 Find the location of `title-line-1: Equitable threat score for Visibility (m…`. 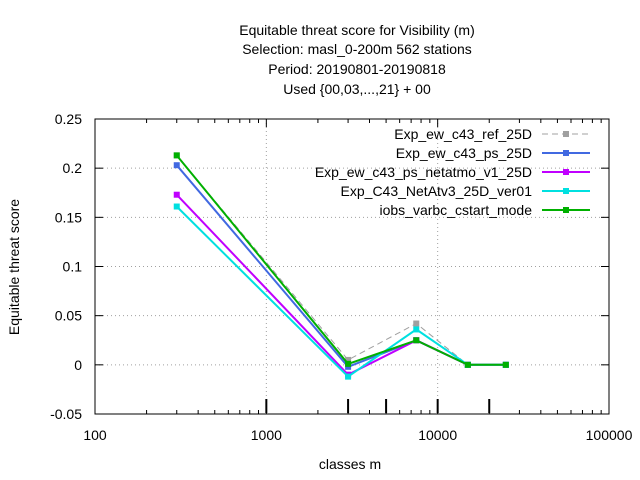

title-line-1: Equitable threat score for Visibility (m… is located at coordinates (357, 30).